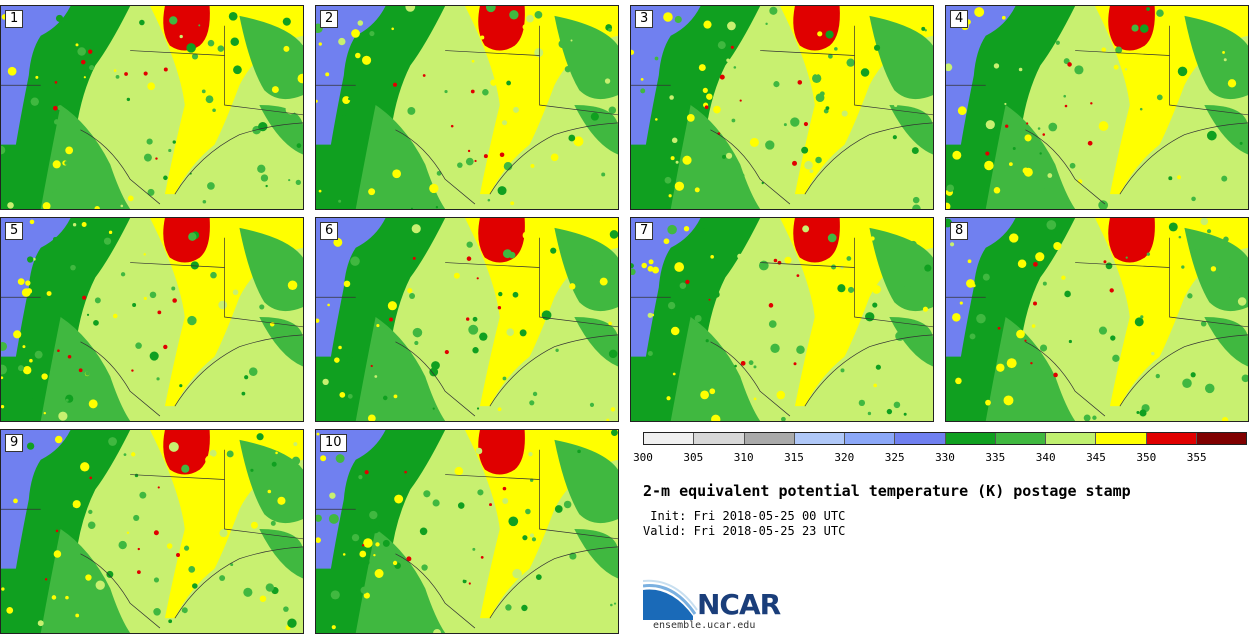 Image resolution: width=1260 pixels, height=635 pixels. I want to click on member-panel-8: 8, so click(1097, 319).